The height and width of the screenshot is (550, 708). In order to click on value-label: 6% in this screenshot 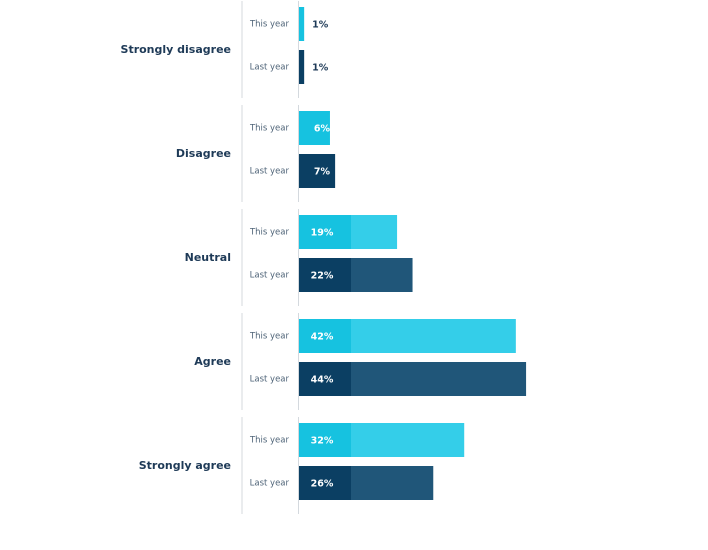, I will do `click(322, 129)`.